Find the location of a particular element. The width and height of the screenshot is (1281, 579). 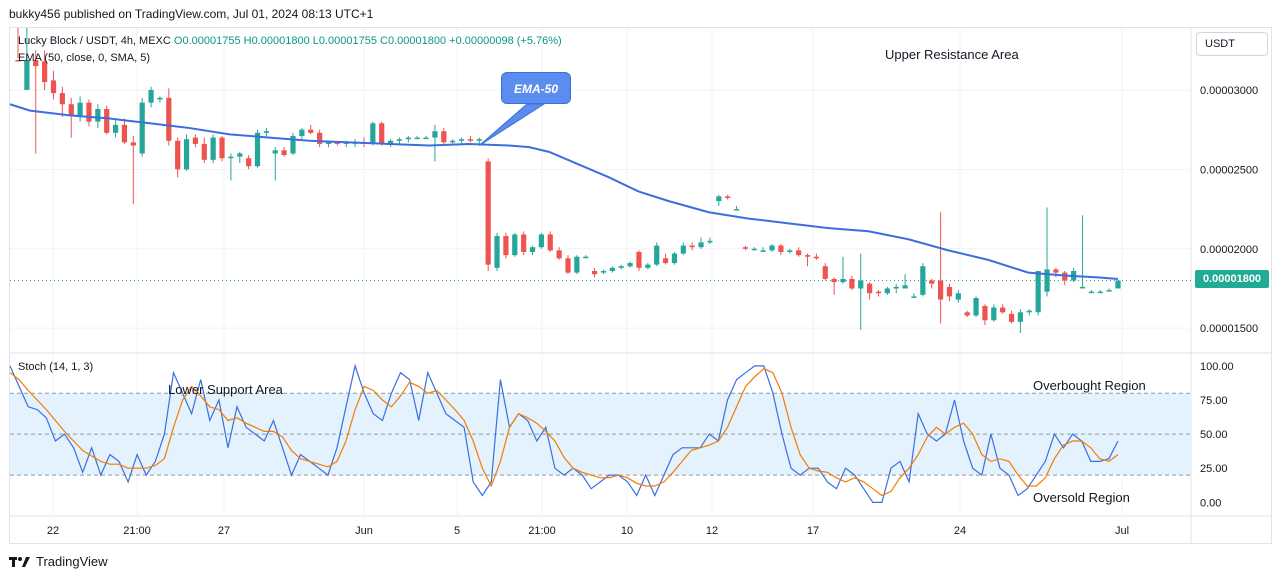

time-tick-label: Jul is located at coordinates (1122, 531).